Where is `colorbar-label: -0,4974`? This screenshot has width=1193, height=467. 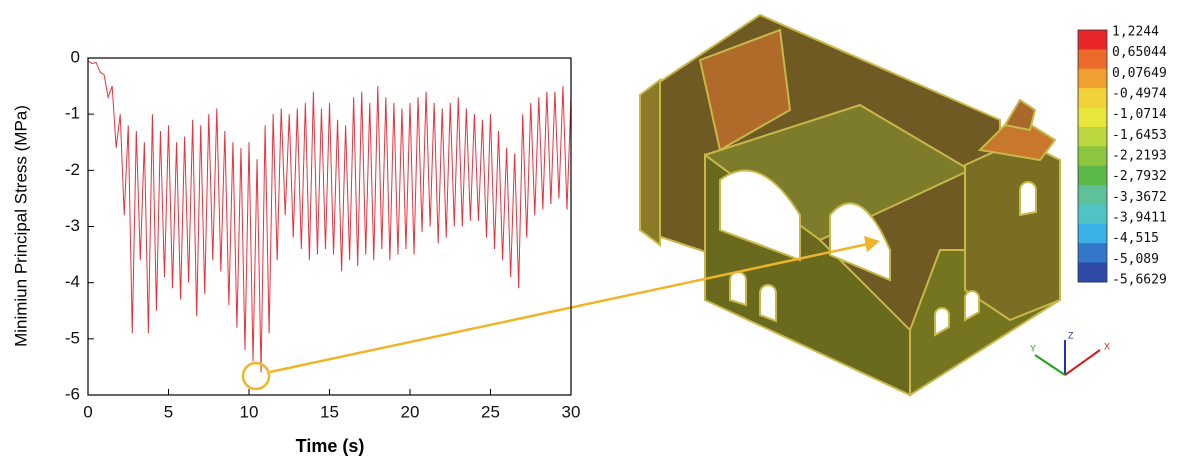 colorbar-label: -0,4974 is located at coordinates (1139, 94).